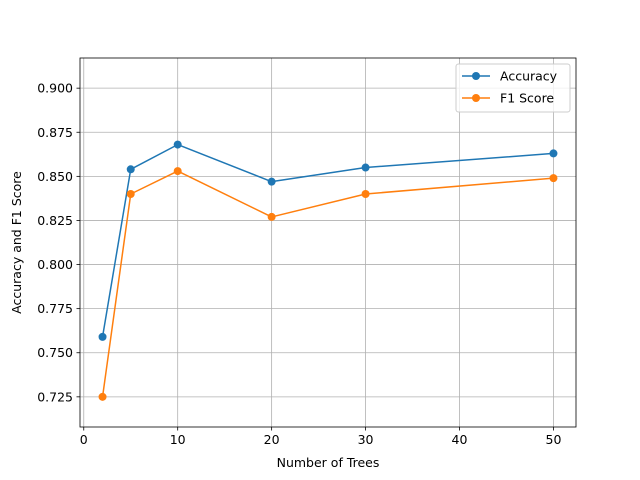 The image size is (640, 480). Describe the element at coordinates (55, 352) in the screenshot. I see `y-tick-label: 0.750` at that location.